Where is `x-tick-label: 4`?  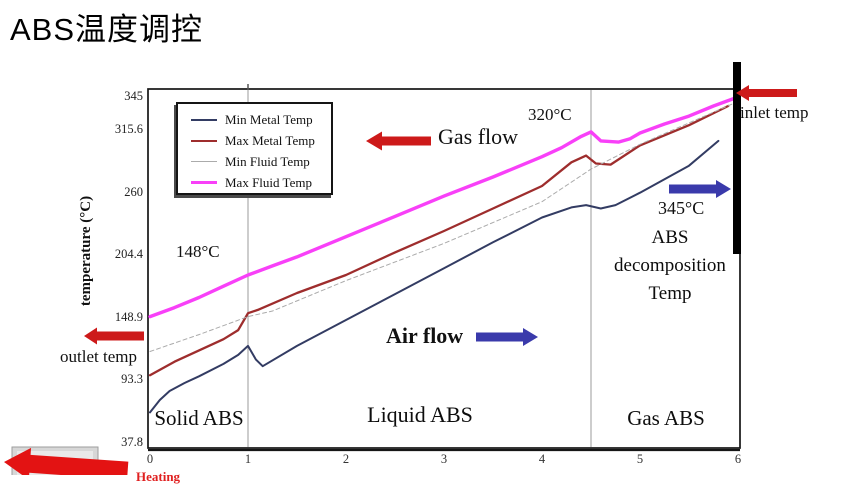
x-tick-label: 4 is located at coordinates (542, 459).